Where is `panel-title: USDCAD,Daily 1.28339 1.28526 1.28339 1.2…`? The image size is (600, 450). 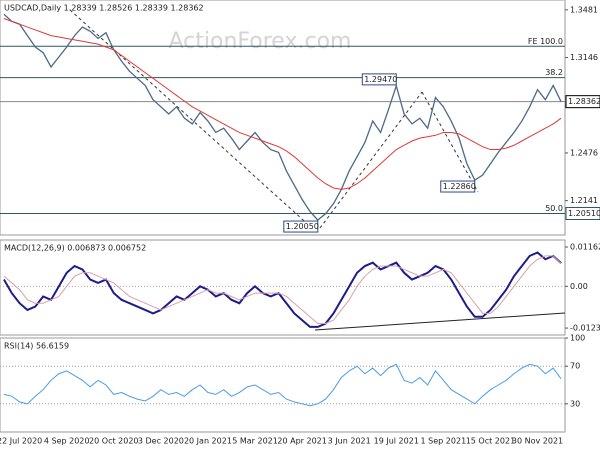 panel-title: USDCAD,Daily 1.28339 1.28526 1.28339 1.2… is located at coordinates (104, 8).